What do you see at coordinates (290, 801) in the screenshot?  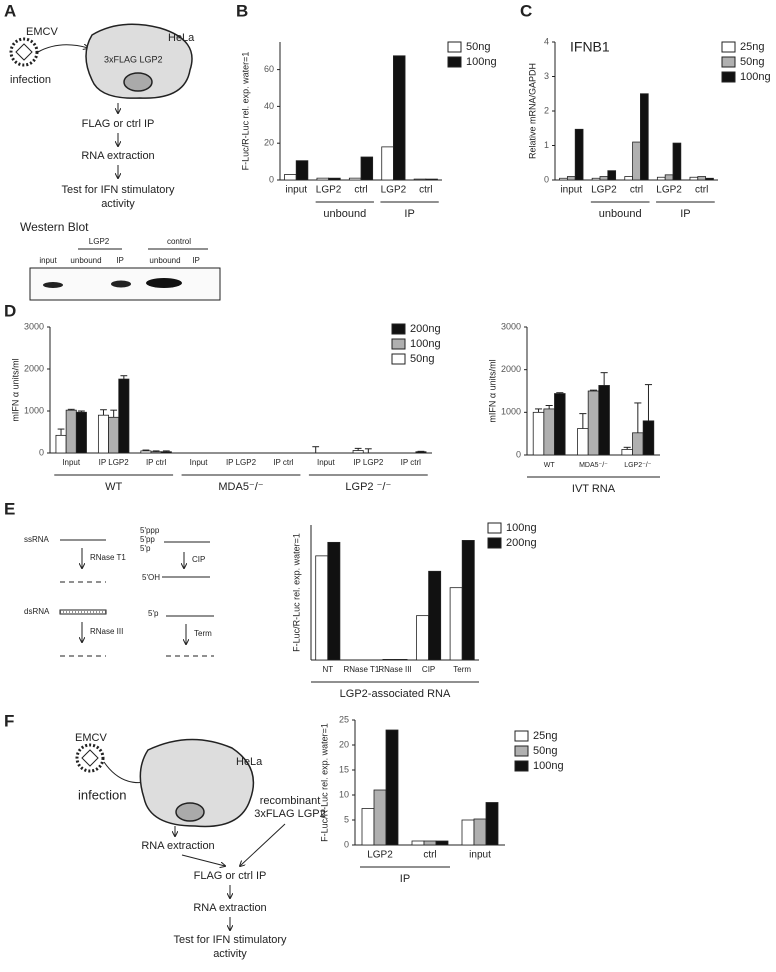 I see `step: recombinant` at bounding box center [290, 801].